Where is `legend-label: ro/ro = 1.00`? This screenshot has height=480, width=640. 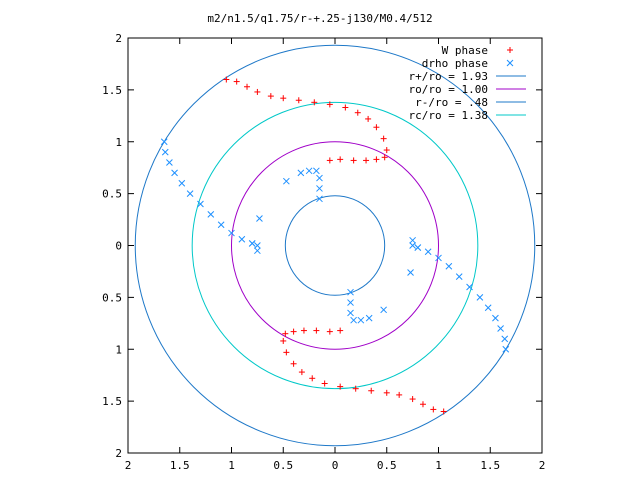
legend-label: ro/ro = 1.00 is located at coordinates (448, 89).